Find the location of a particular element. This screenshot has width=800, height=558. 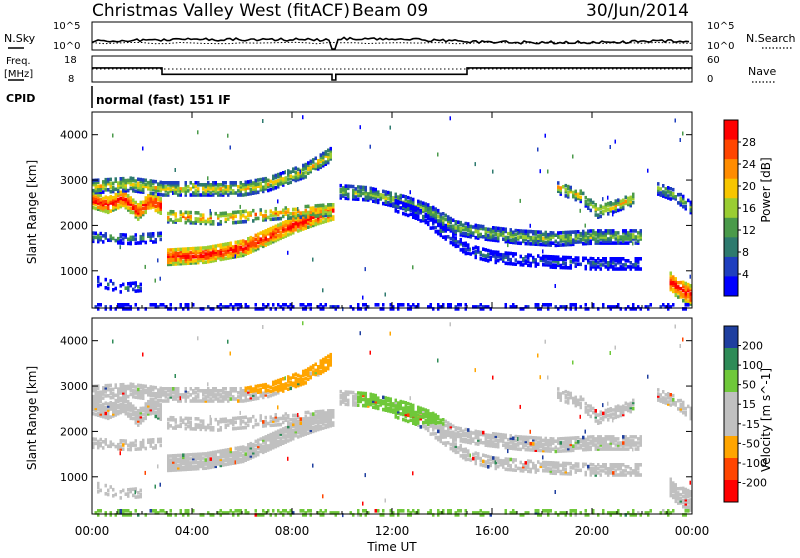

noise-search-label: N.Search is located at coordinates (771, 38).